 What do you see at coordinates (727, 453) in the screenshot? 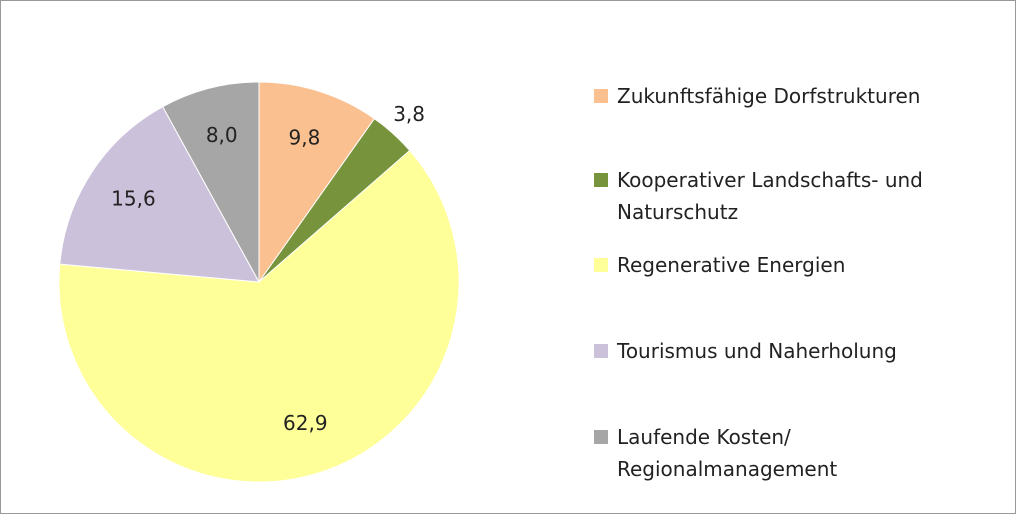
I see `legend-label: Laufende Kosten/ Regionalmanagement` at bounding box center [727, 453].